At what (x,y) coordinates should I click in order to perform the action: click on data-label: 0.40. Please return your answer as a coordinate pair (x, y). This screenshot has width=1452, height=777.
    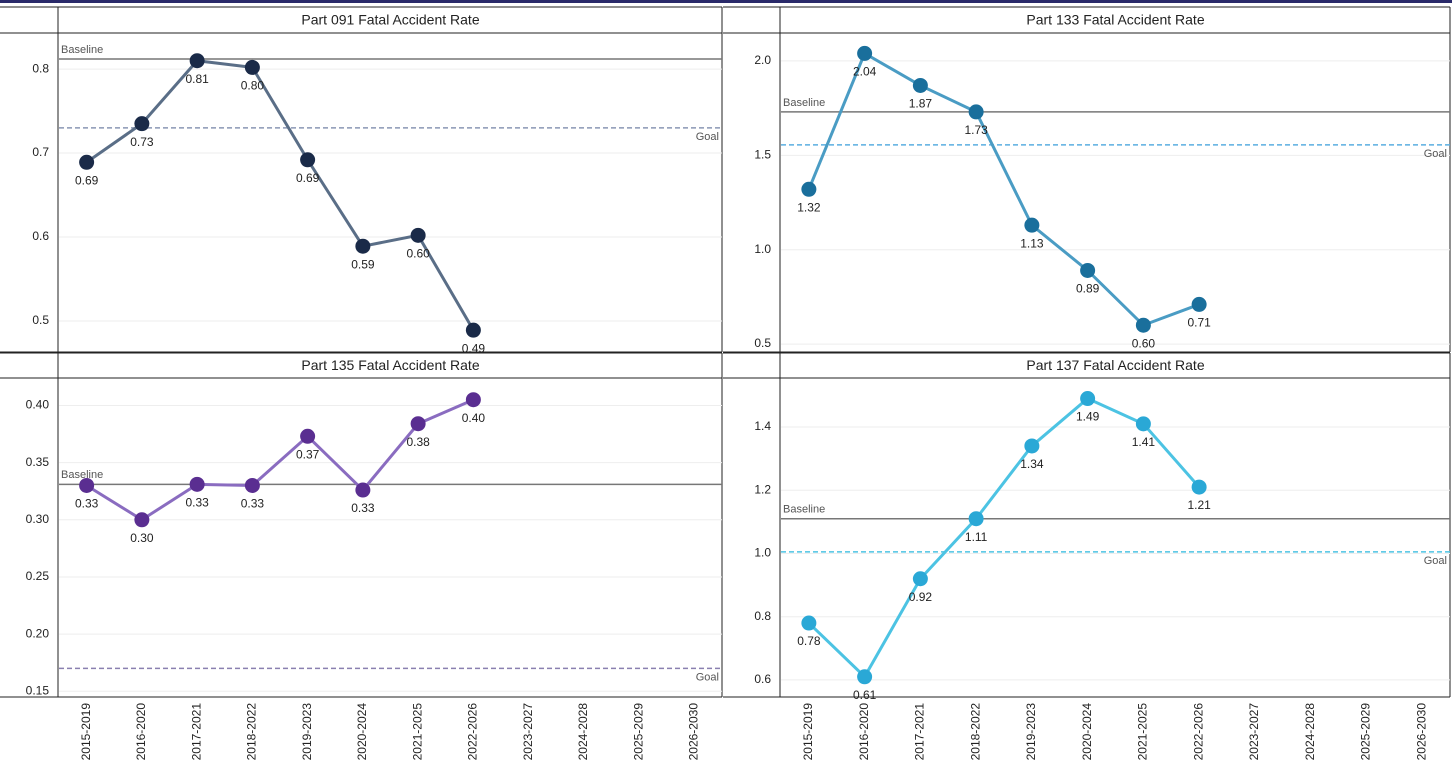
    Looking at the image, I should click on (474, 418).